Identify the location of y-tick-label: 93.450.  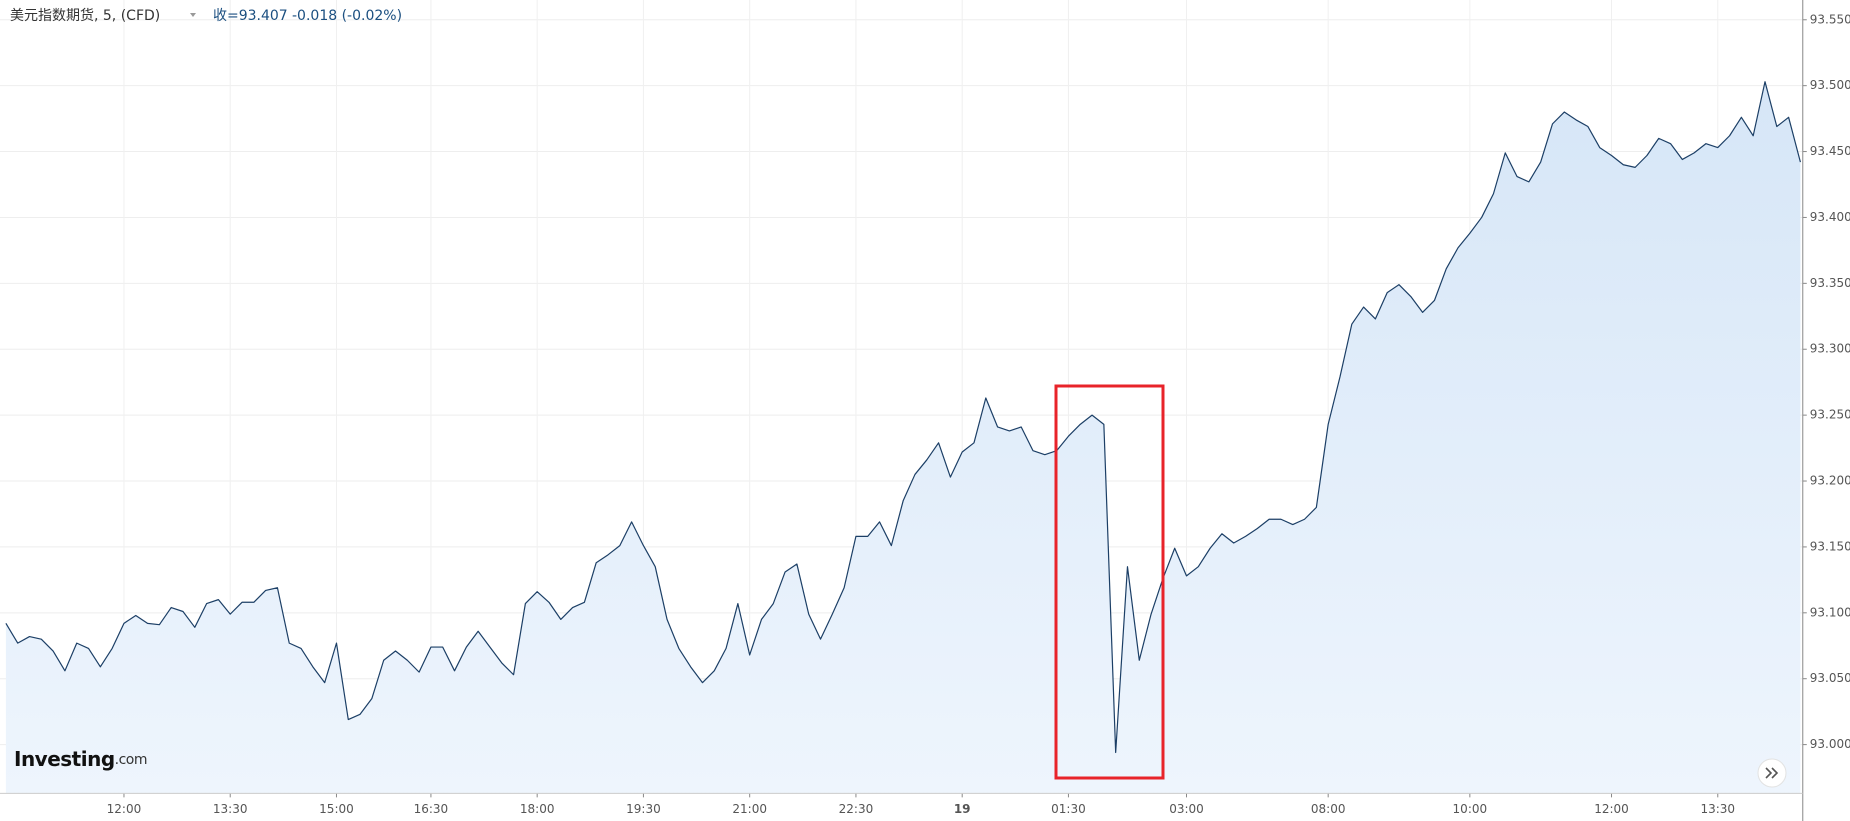
(1830, 151).